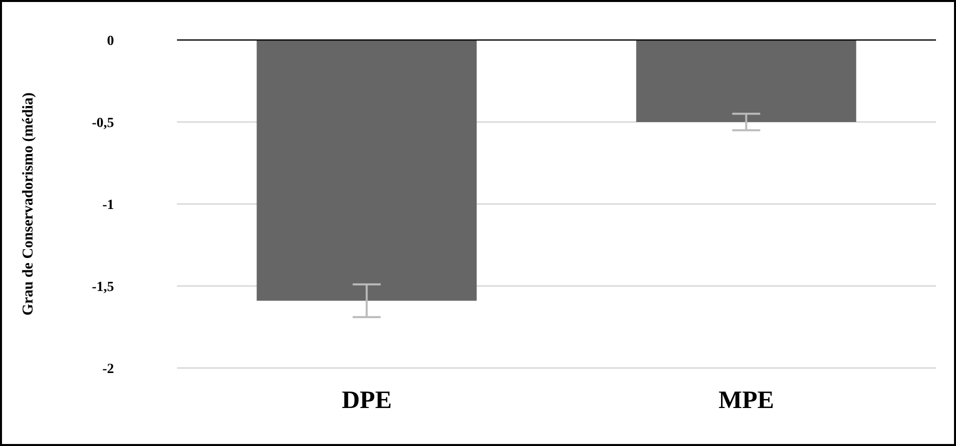 The height and width of the screenshot is (446, 956). What do you see at coordinates (108, 369) in the screenshot?
I see `y-tick-label: -2` at bounding box center [108, 369].